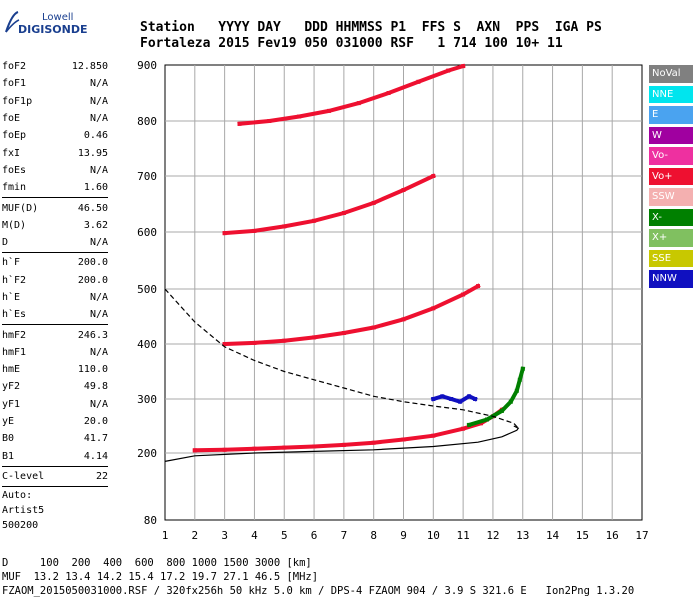 The width and height of the screenshot is (700, 600). I want to click on param-row: hmE 110.0, so click(55, 369).